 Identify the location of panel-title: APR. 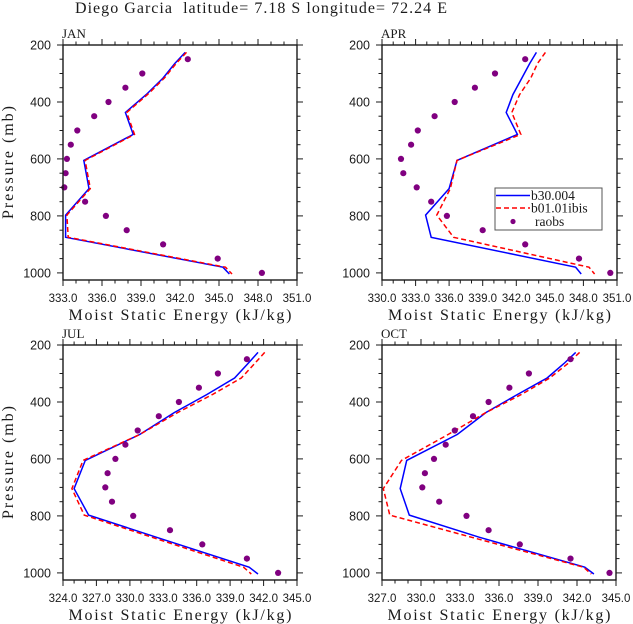
(394, 33).